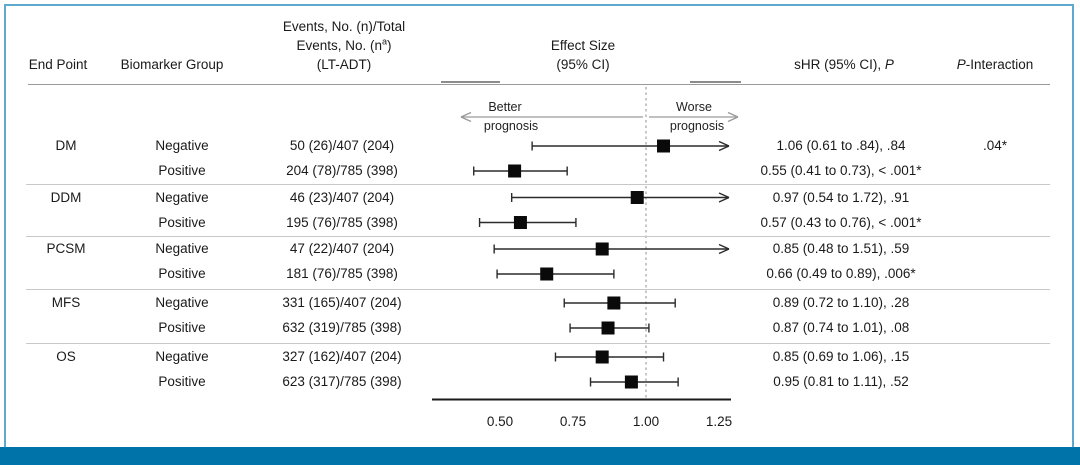 This screenshot has height=470, width=1080. What do you see at coordinates (839, 64) in the screenshot?
I see `shr-header-label: sHR (95% CI),` at bounding box center [839, 64].